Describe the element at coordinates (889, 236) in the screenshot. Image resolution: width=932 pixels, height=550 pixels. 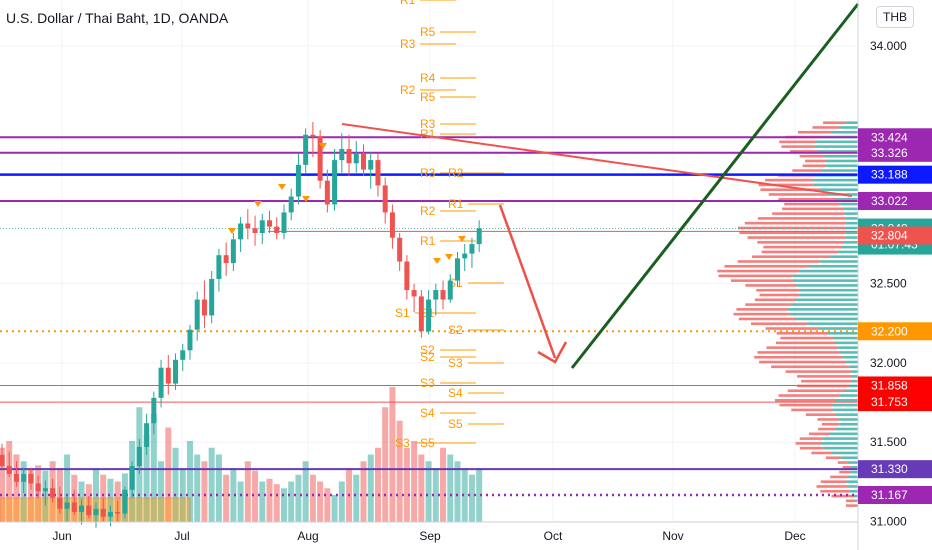
I see `price-label-value: 32.804` at that location.